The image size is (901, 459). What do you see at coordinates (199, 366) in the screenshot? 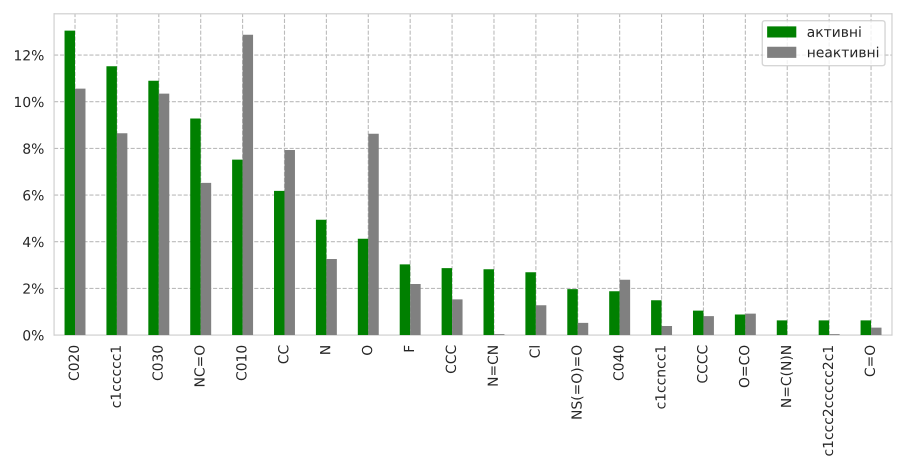
I see `x-tick-label: NC=O` at bounding box center [199, 366].